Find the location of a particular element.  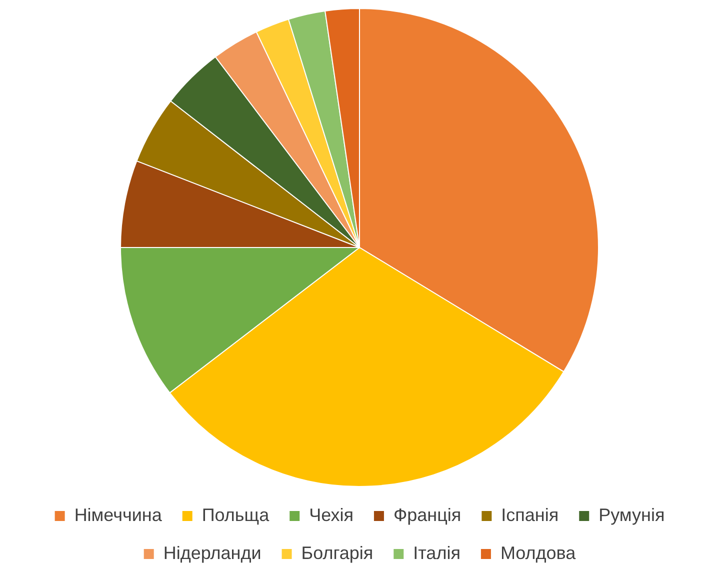

legend-label: Чехія is located at coordinates (331, 514).